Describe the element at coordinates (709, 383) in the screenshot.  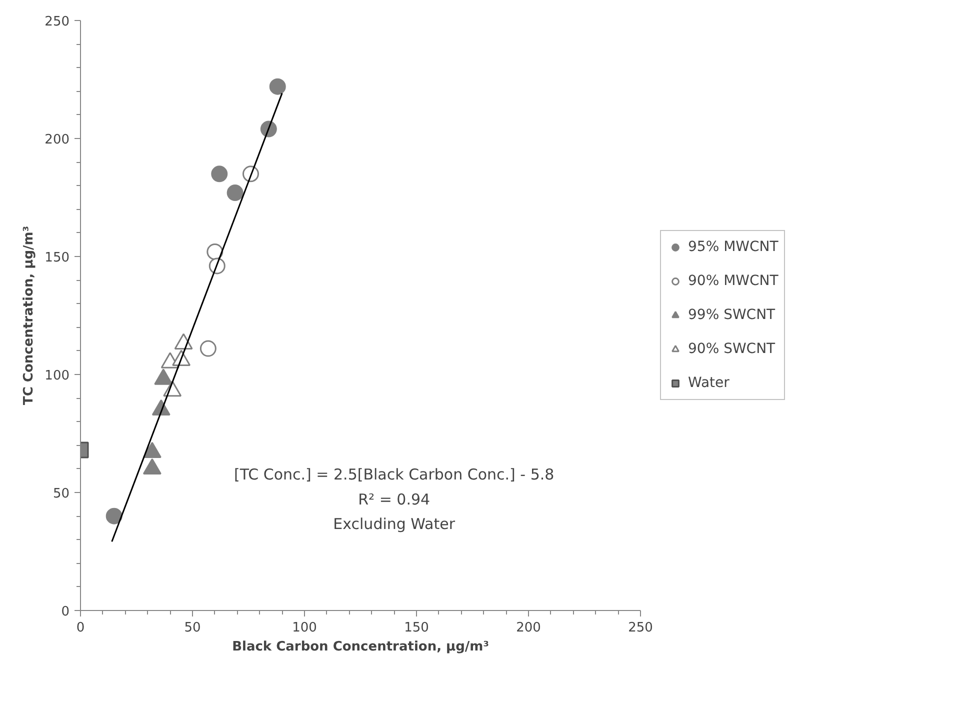
I see `legend-label: Water` at that location.